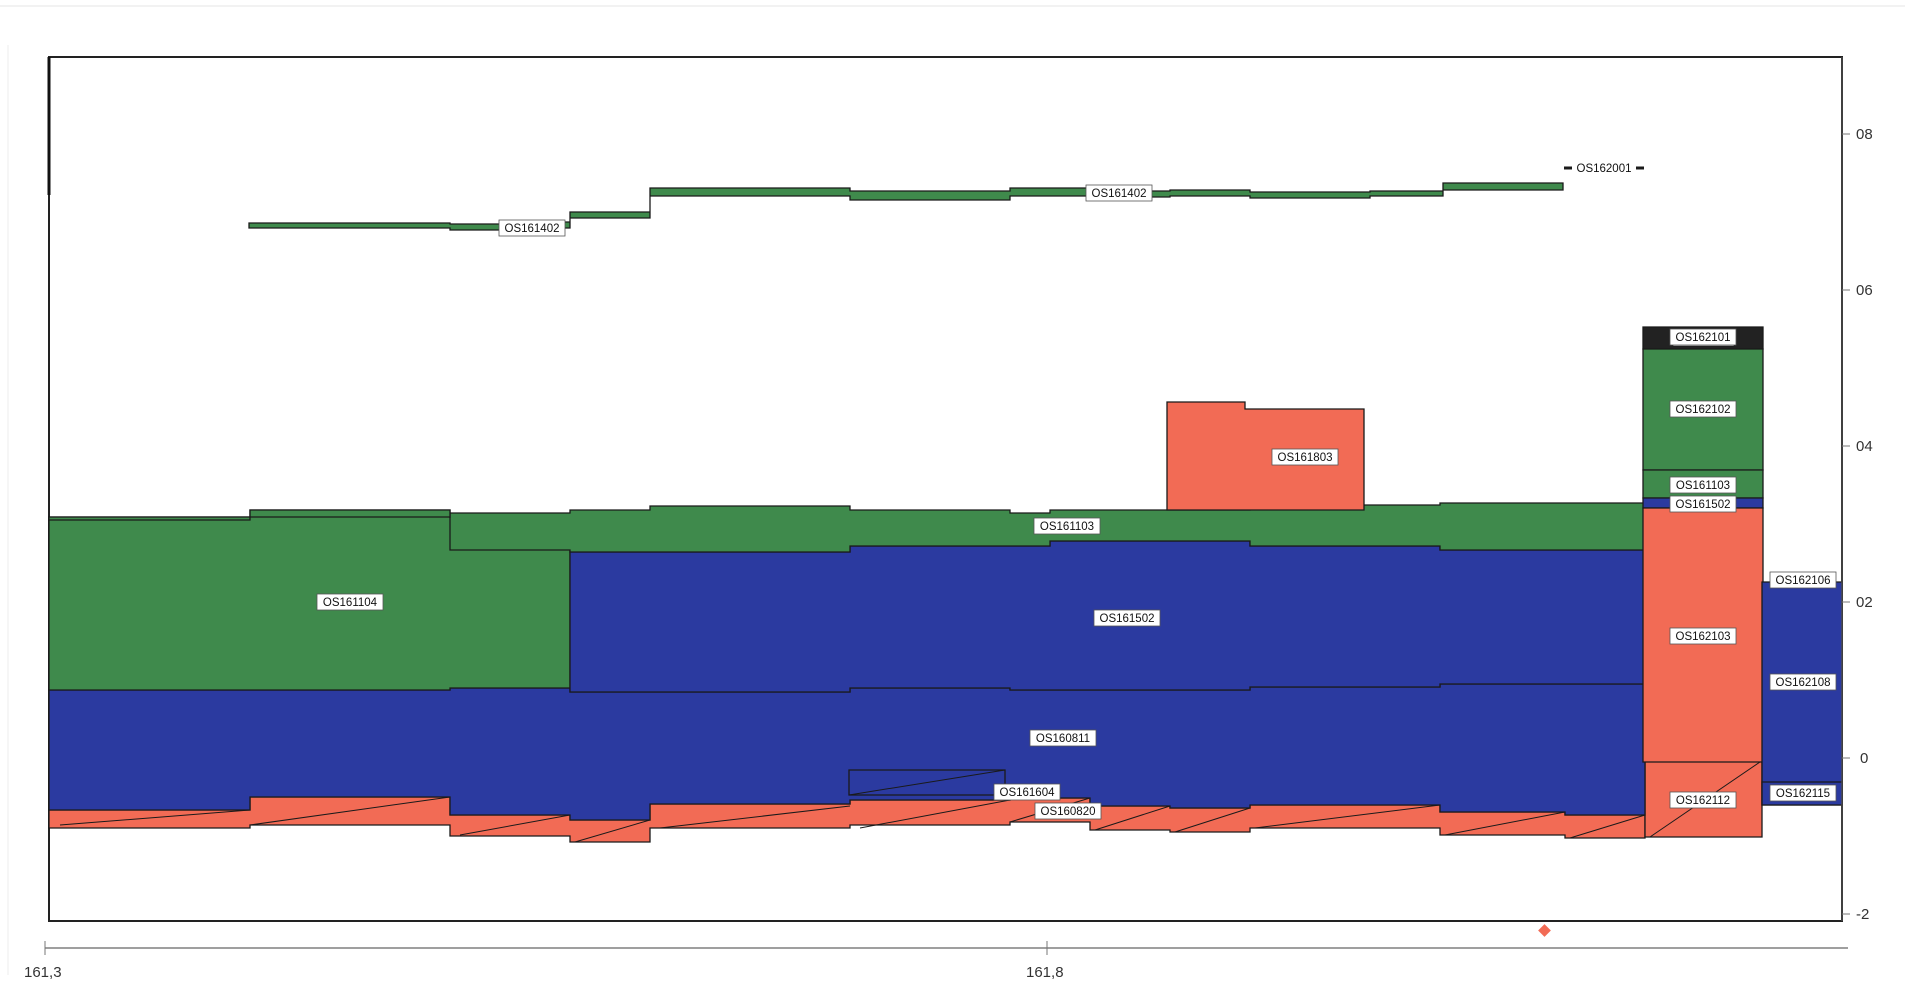  What do you see at coordinates (1864, 758) in the screenshot?
I see `y-tick-label: 0` at bounding box center [1864, 758].